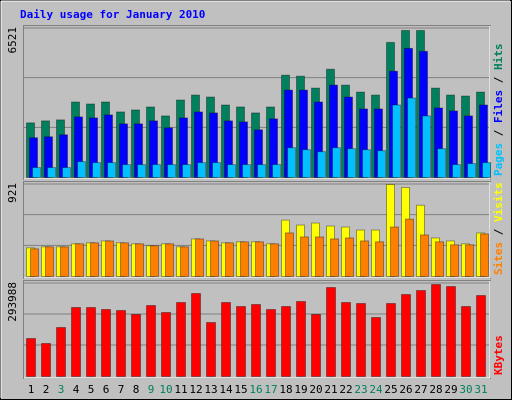 The width and height of the screenshot is (512, 400). I want to click on legend-entry: Sites, so click(498, 258).